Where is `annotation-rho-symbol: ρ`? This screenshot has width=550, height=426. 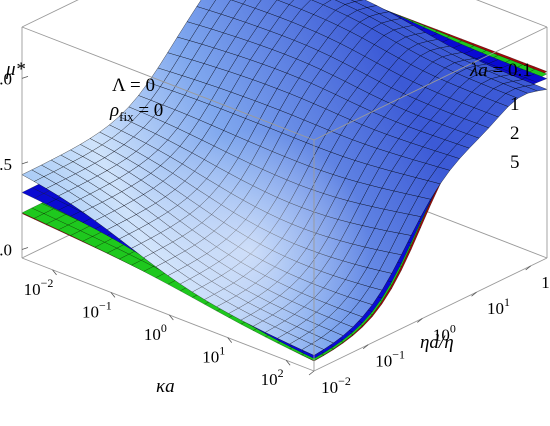 annotation-rho-symbol: ρ is located at coordinates (114, 110).